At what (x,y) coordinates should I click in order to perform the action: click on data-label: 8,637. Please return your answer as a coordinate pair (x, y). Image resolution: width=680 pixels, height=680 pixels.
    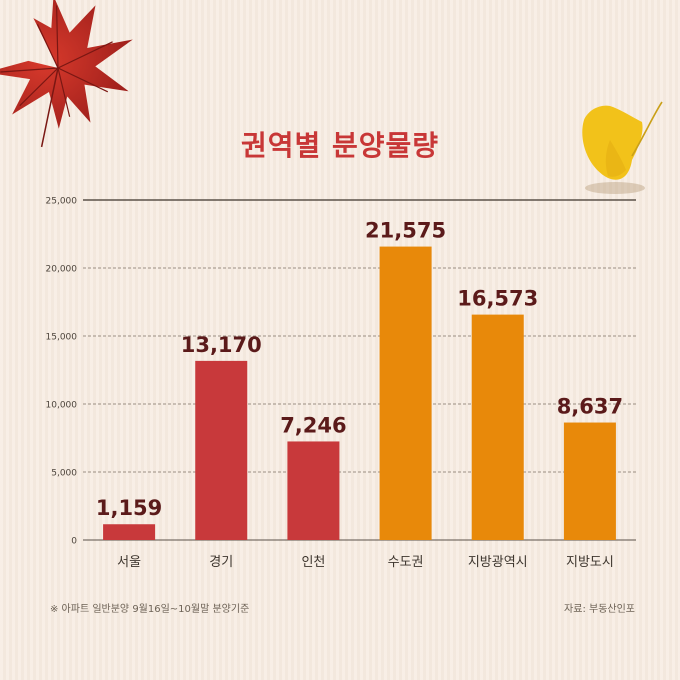
    Looking at the image, I should click on (590, 407).